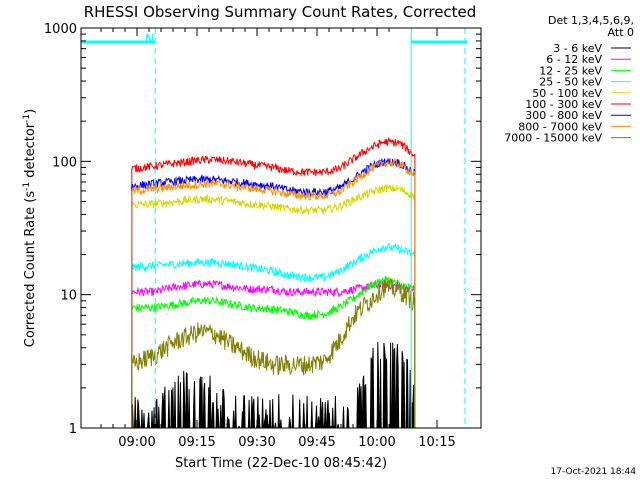 The height and width of the screenshot is (480, 640). I want to click on y-tick-label: 1, so click(73, 429).